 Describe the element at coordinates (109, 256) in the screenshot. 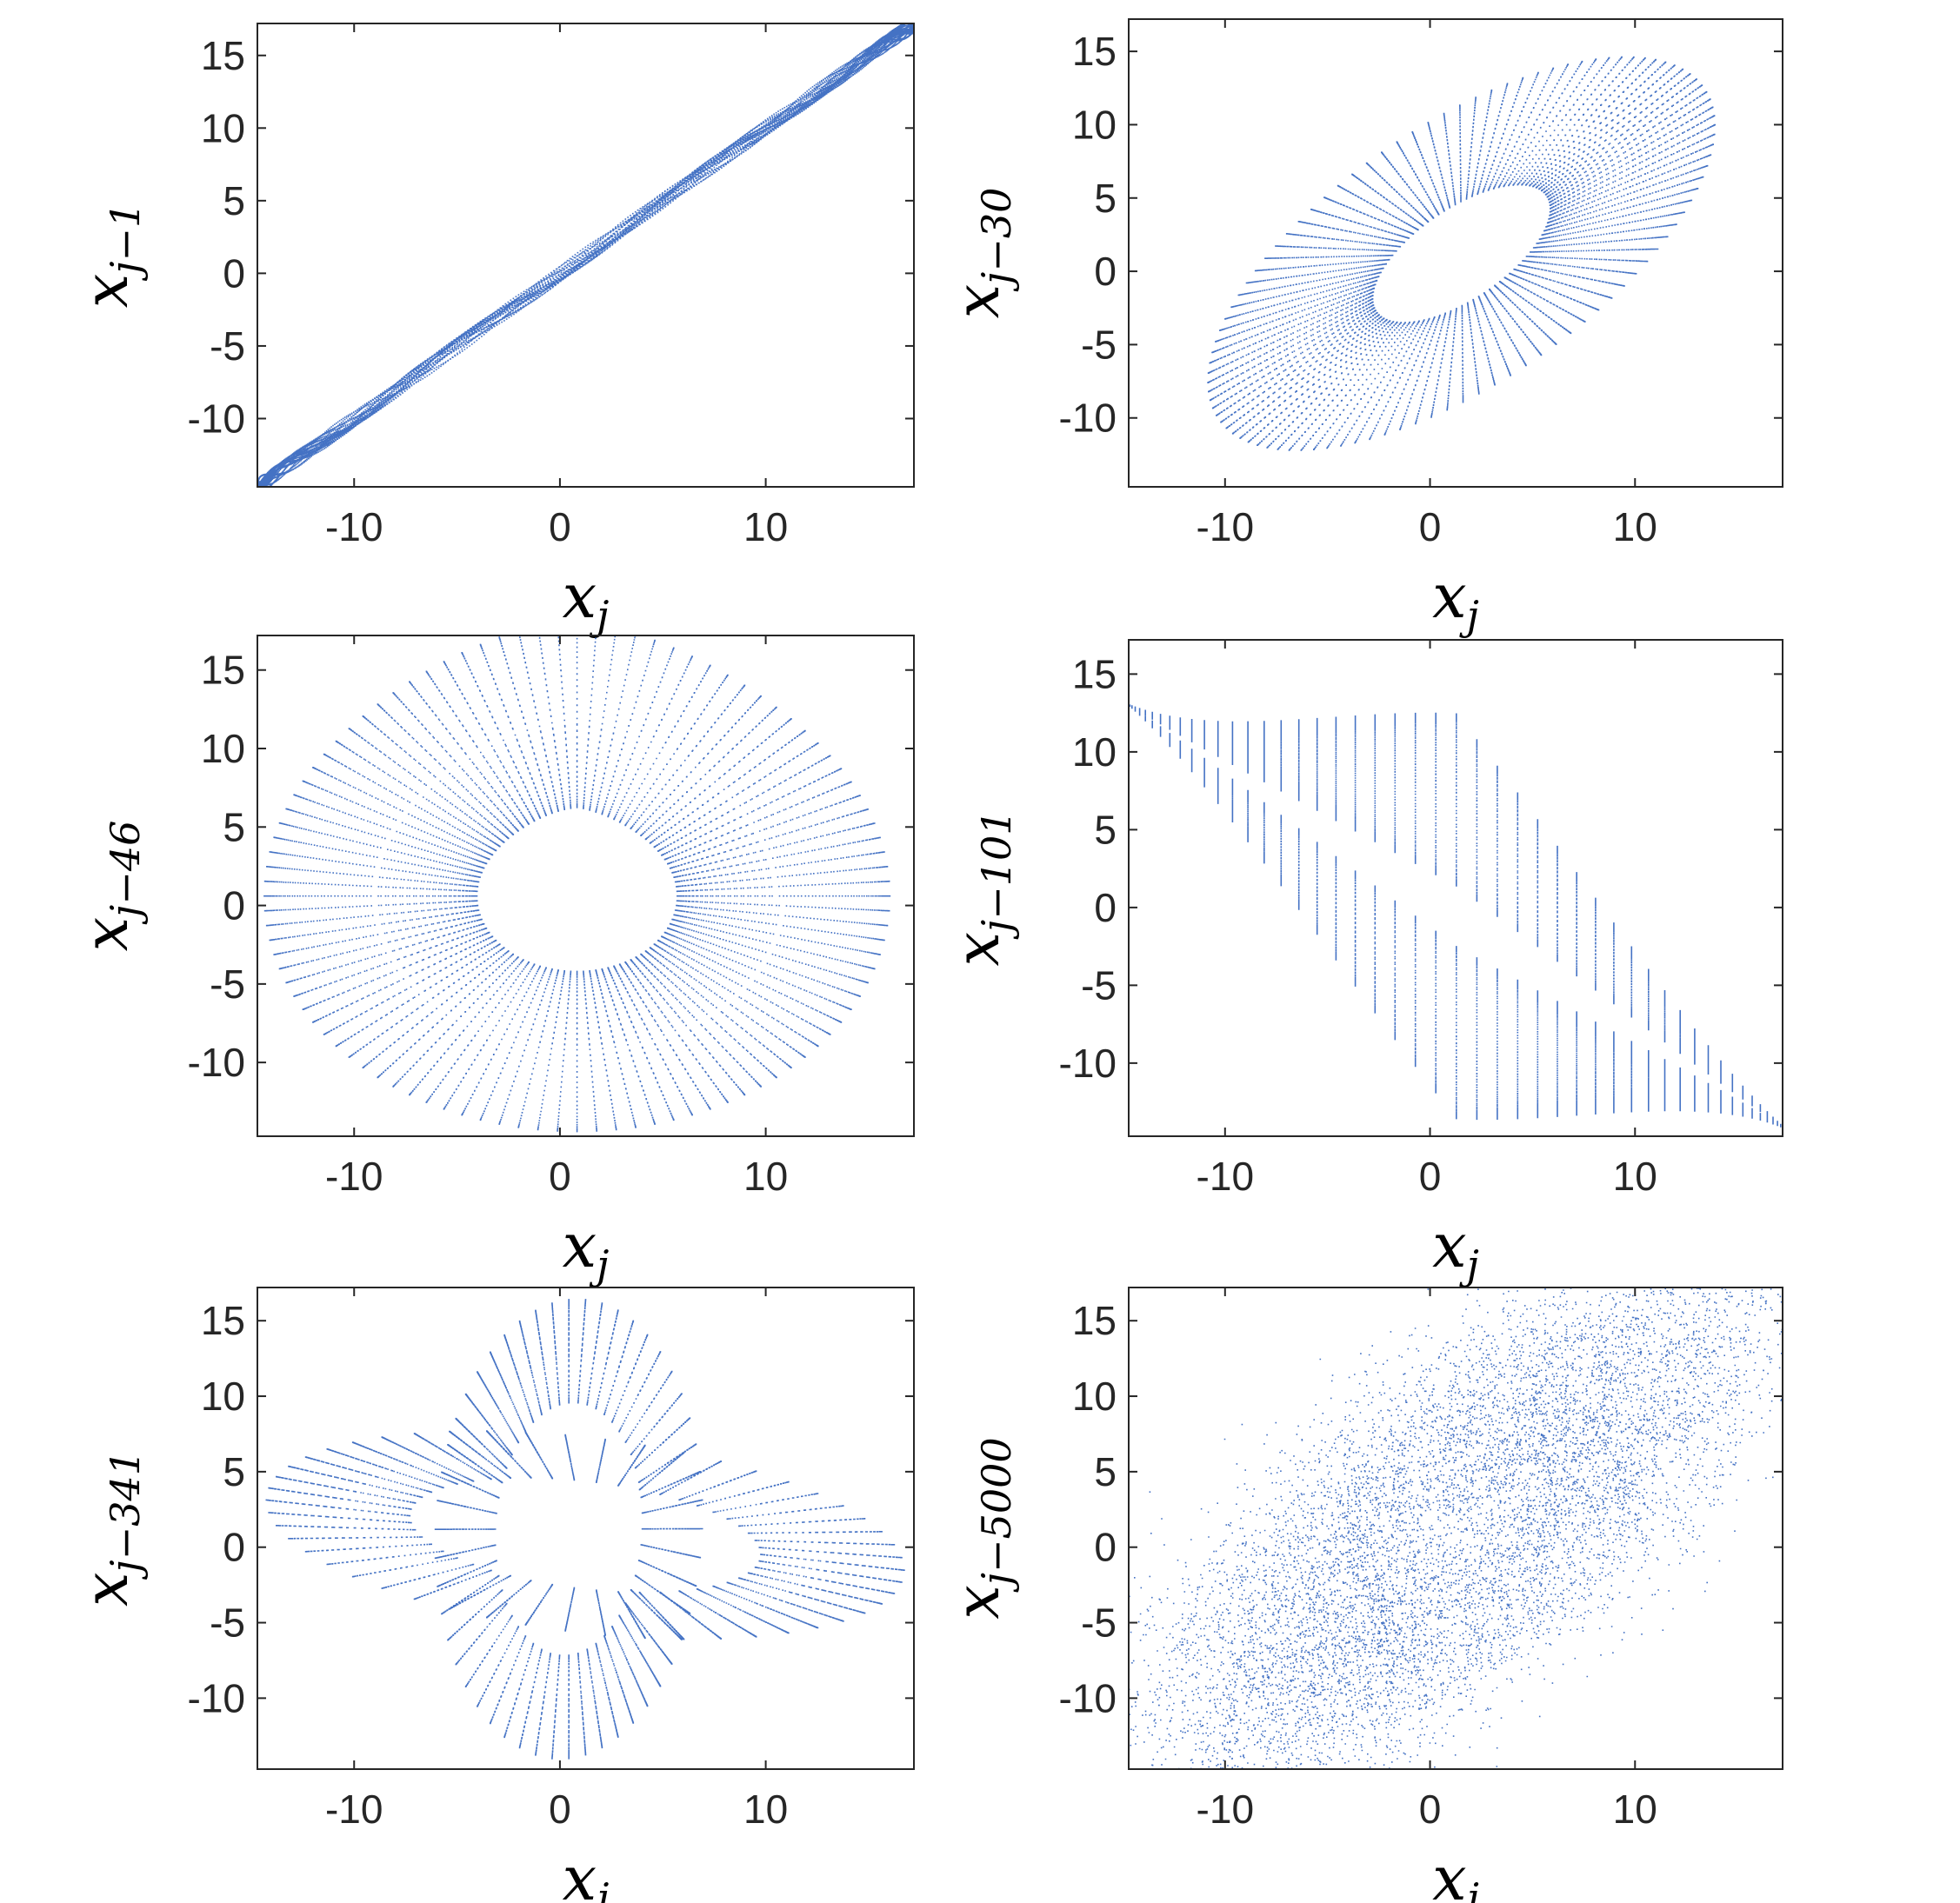

I see `y-axis-label: xj−1` at that location.